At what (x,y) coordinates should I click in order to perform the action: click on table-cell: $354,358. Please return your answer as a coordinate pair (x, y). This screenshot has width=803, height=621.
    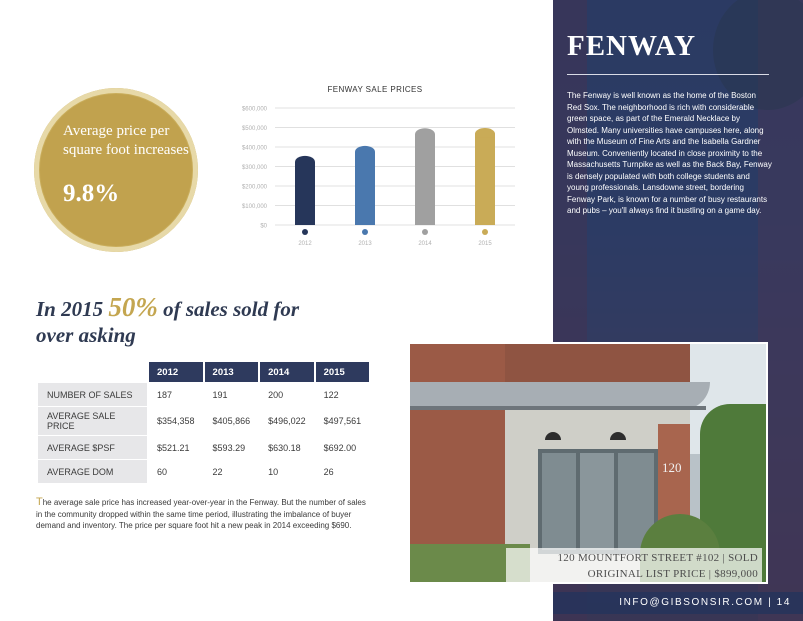
    Looking at the image, I should click on (176, 421).